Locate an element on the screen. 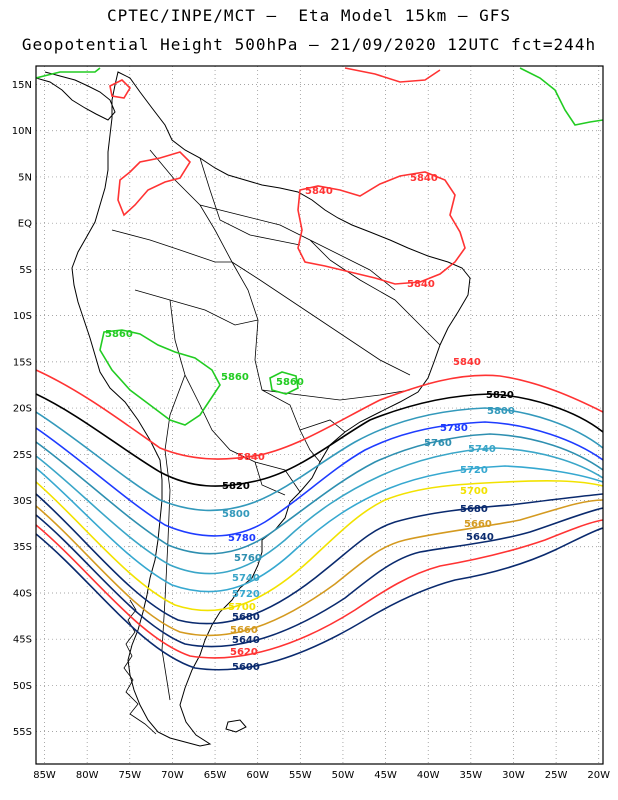 Image resolution: width=618 pixels, height=800 pixels. label-5840-2: 5840 is located at coordinates (424, 178).